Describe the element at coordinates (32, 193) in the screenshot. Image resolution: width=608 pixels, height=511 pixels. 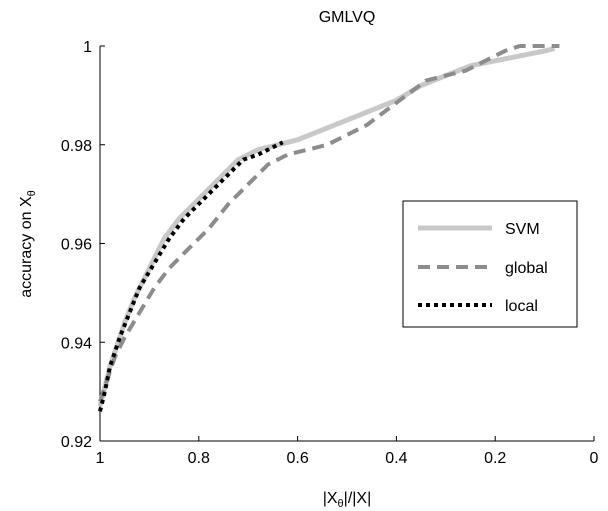
I see `y-axis-label-sub: θ` at that location.